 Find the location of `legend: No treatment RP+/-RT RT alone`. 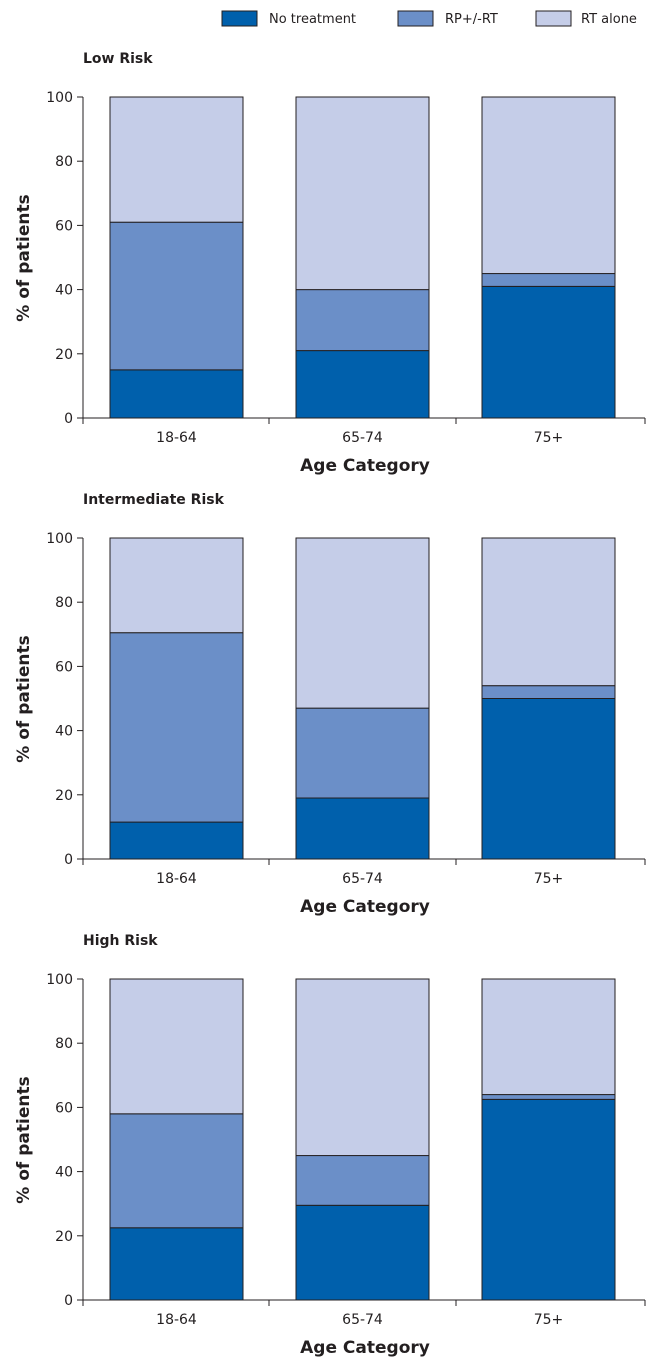

legend: No treatment RP+/-RT RT alone is located at coordinates (429, 18).